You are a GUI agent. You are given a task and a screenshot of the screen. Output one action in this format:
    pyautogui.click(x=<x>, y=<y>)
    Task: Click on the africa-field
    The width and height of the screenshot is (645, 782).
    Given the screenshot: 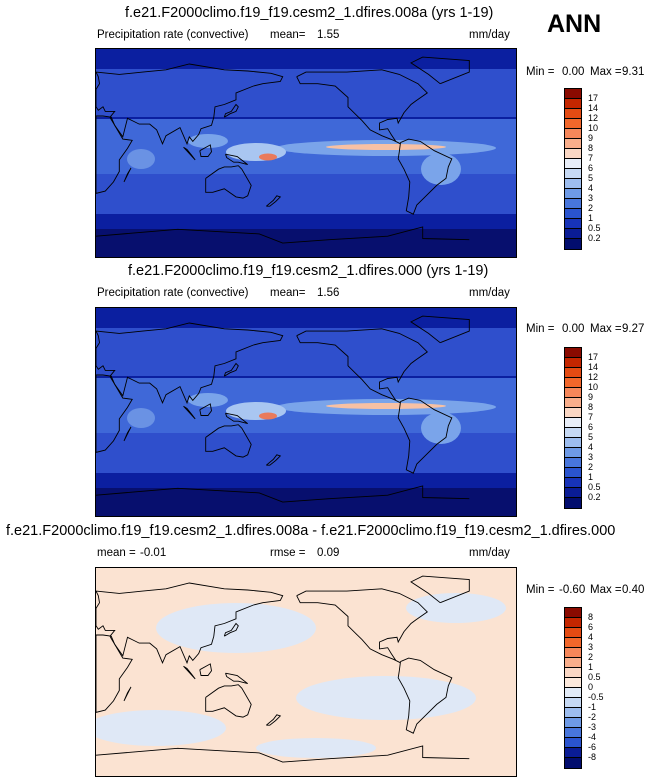 What is the action you would take?
    pyautogui.click(x=141, y=159)
    